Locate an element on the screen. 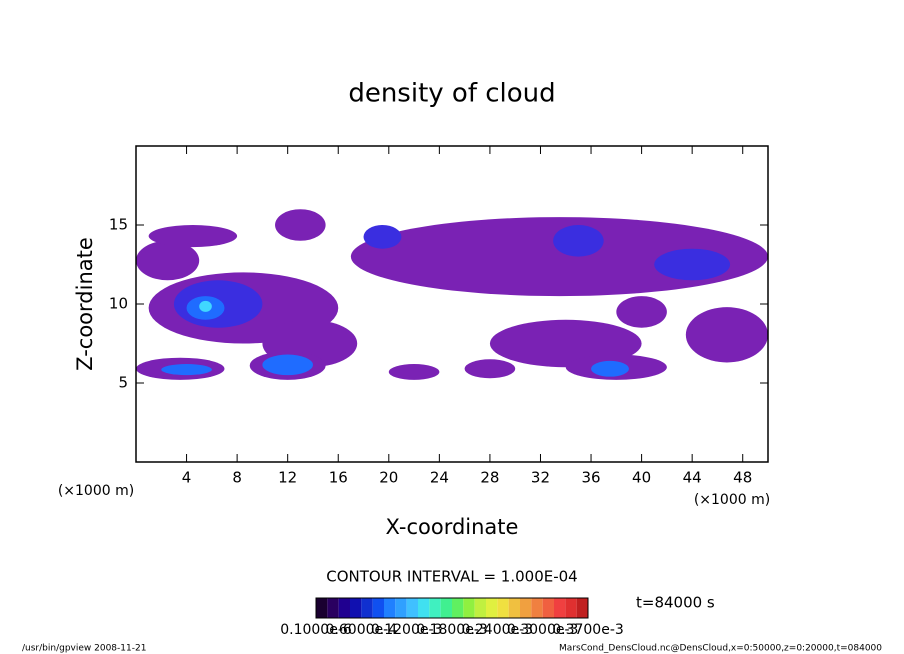 The width and height of the screenshot is (904, 654). colorbar-label: 0.3000e-3 is located at coordinates (543, 630).